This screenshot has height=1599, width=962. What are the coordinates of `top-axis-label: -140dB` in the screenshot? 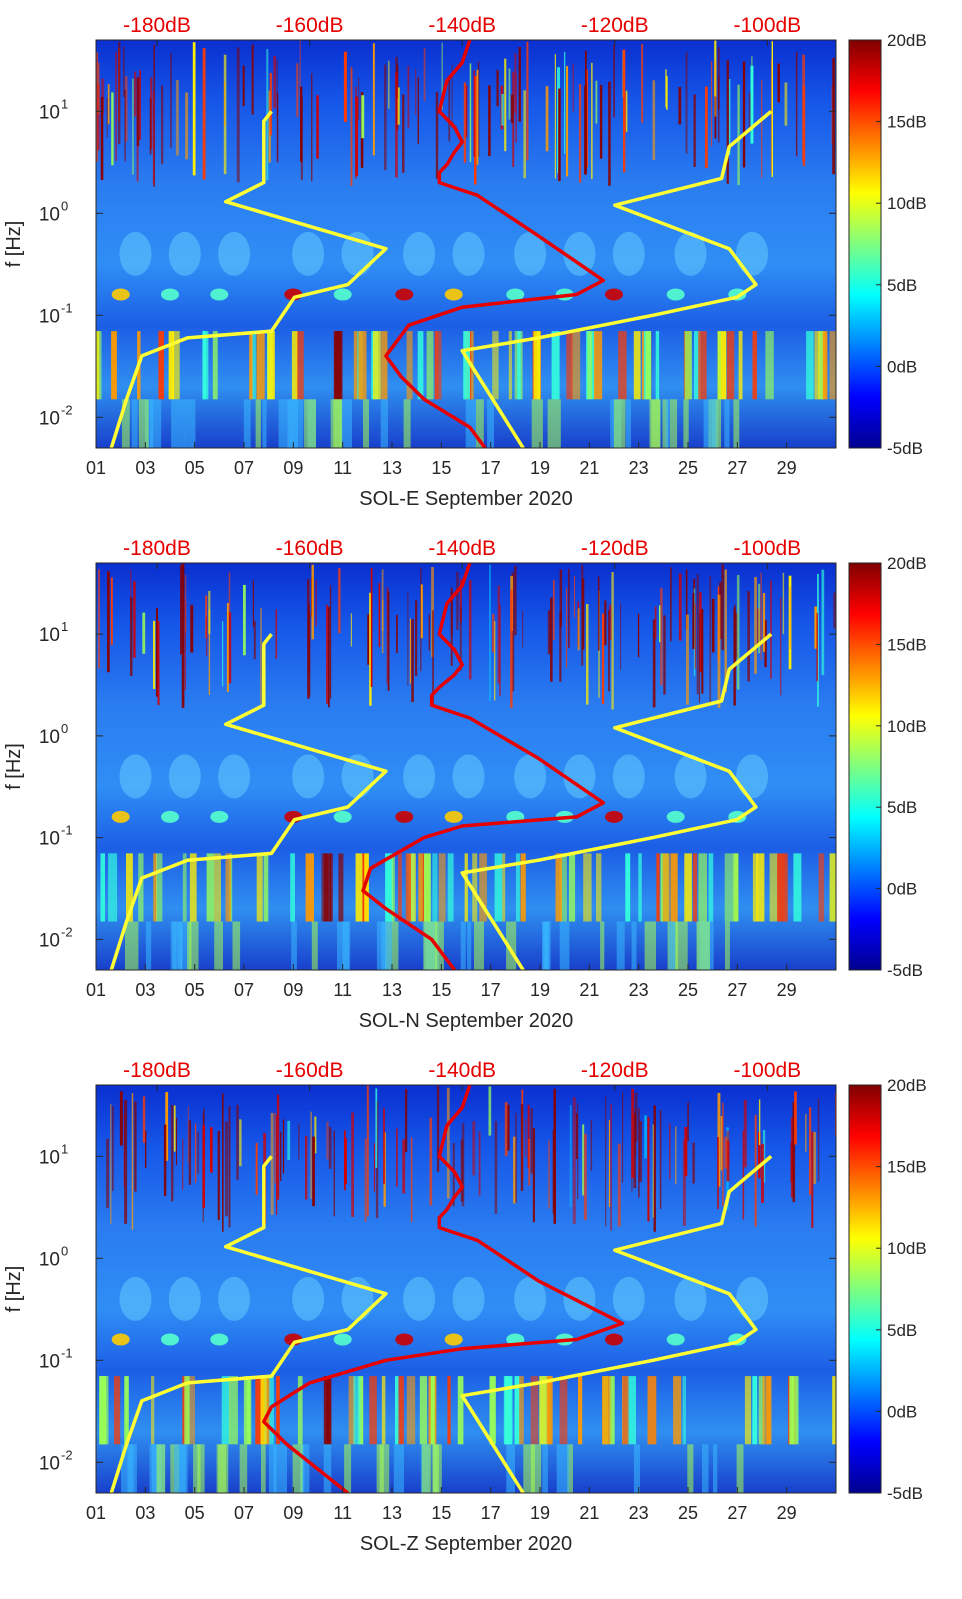 It's located at (462, 1070).